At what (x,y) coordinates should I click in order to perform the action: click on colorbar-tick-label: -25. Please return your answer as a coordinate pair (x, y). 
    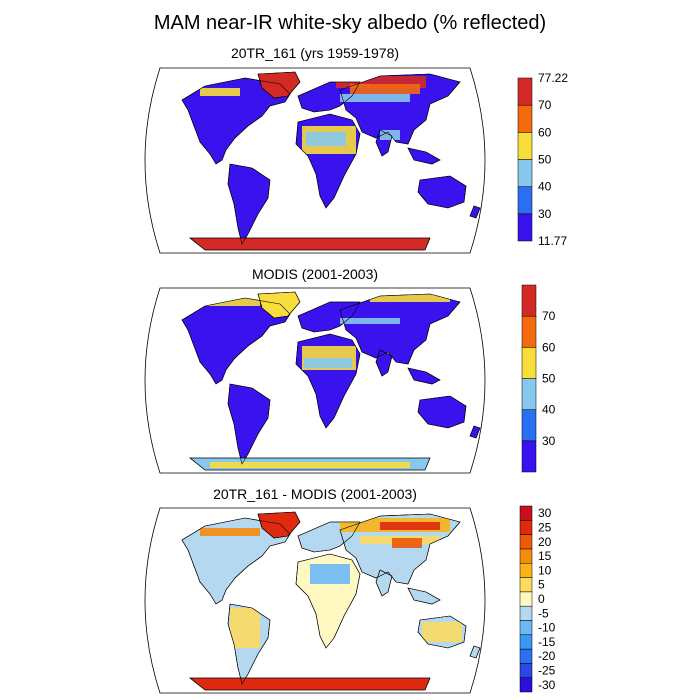
    Looking at the image, I should click on (547, 671).